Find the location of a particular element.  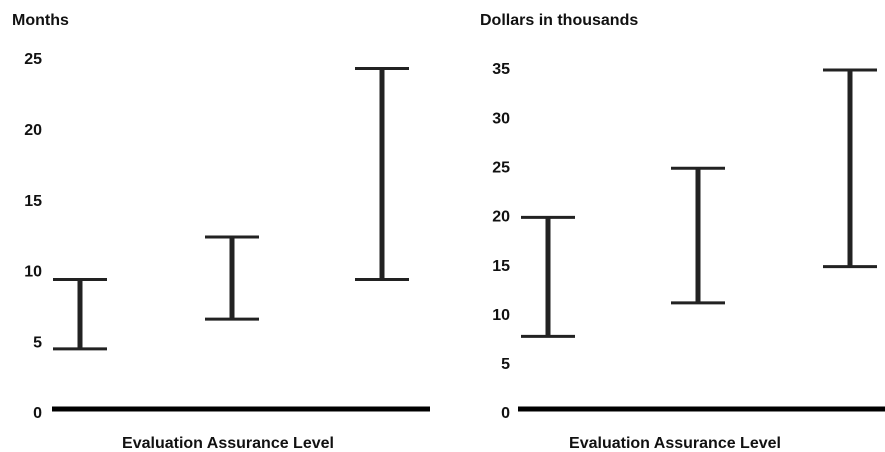

axis-title: Dollars in thousands is located at coordinates (559, 20).